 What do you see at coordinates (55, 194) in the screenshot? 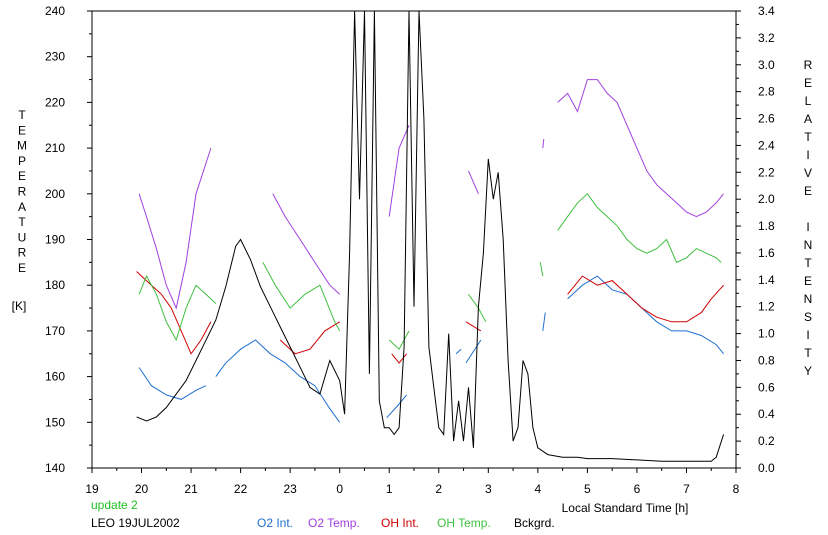
I see `y-left-tick-label: 200` at bounding box center [55, 194].